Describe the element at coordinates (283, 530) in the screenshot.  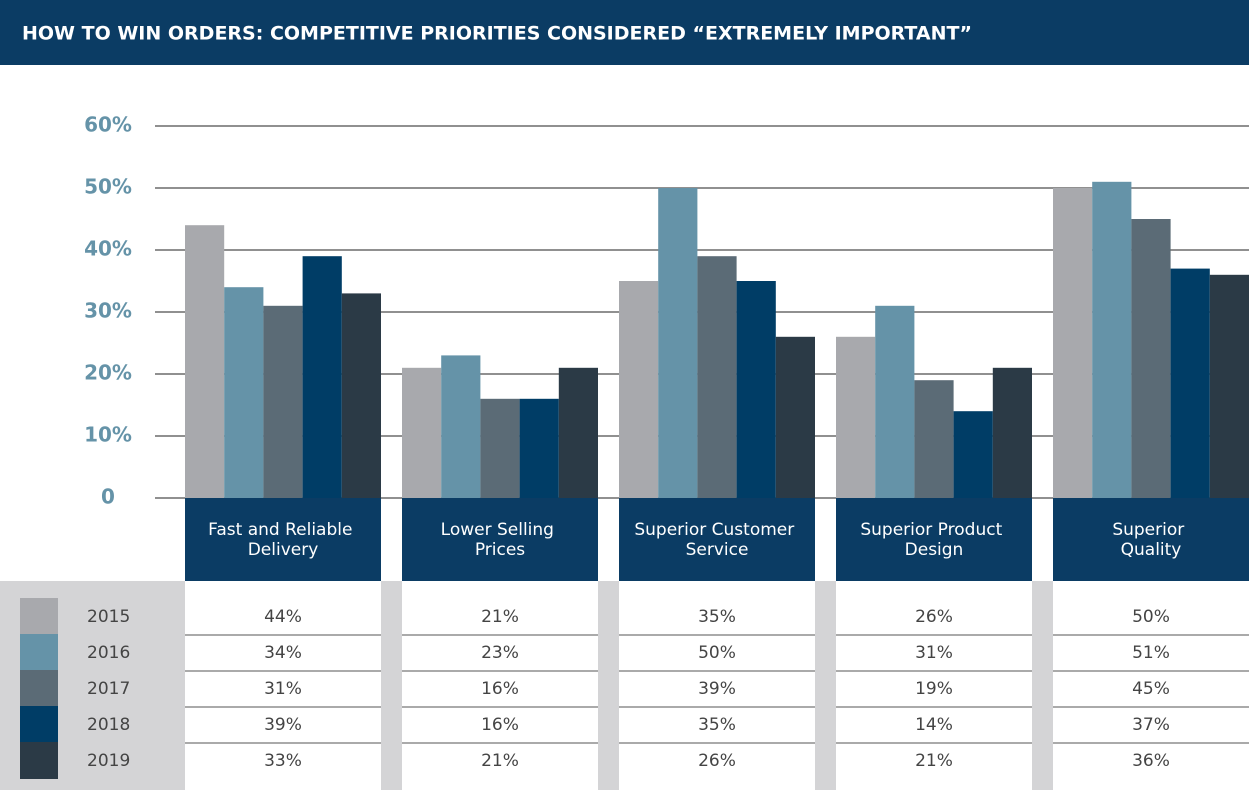
I see `label-line: Fast and Reliable` at that location.